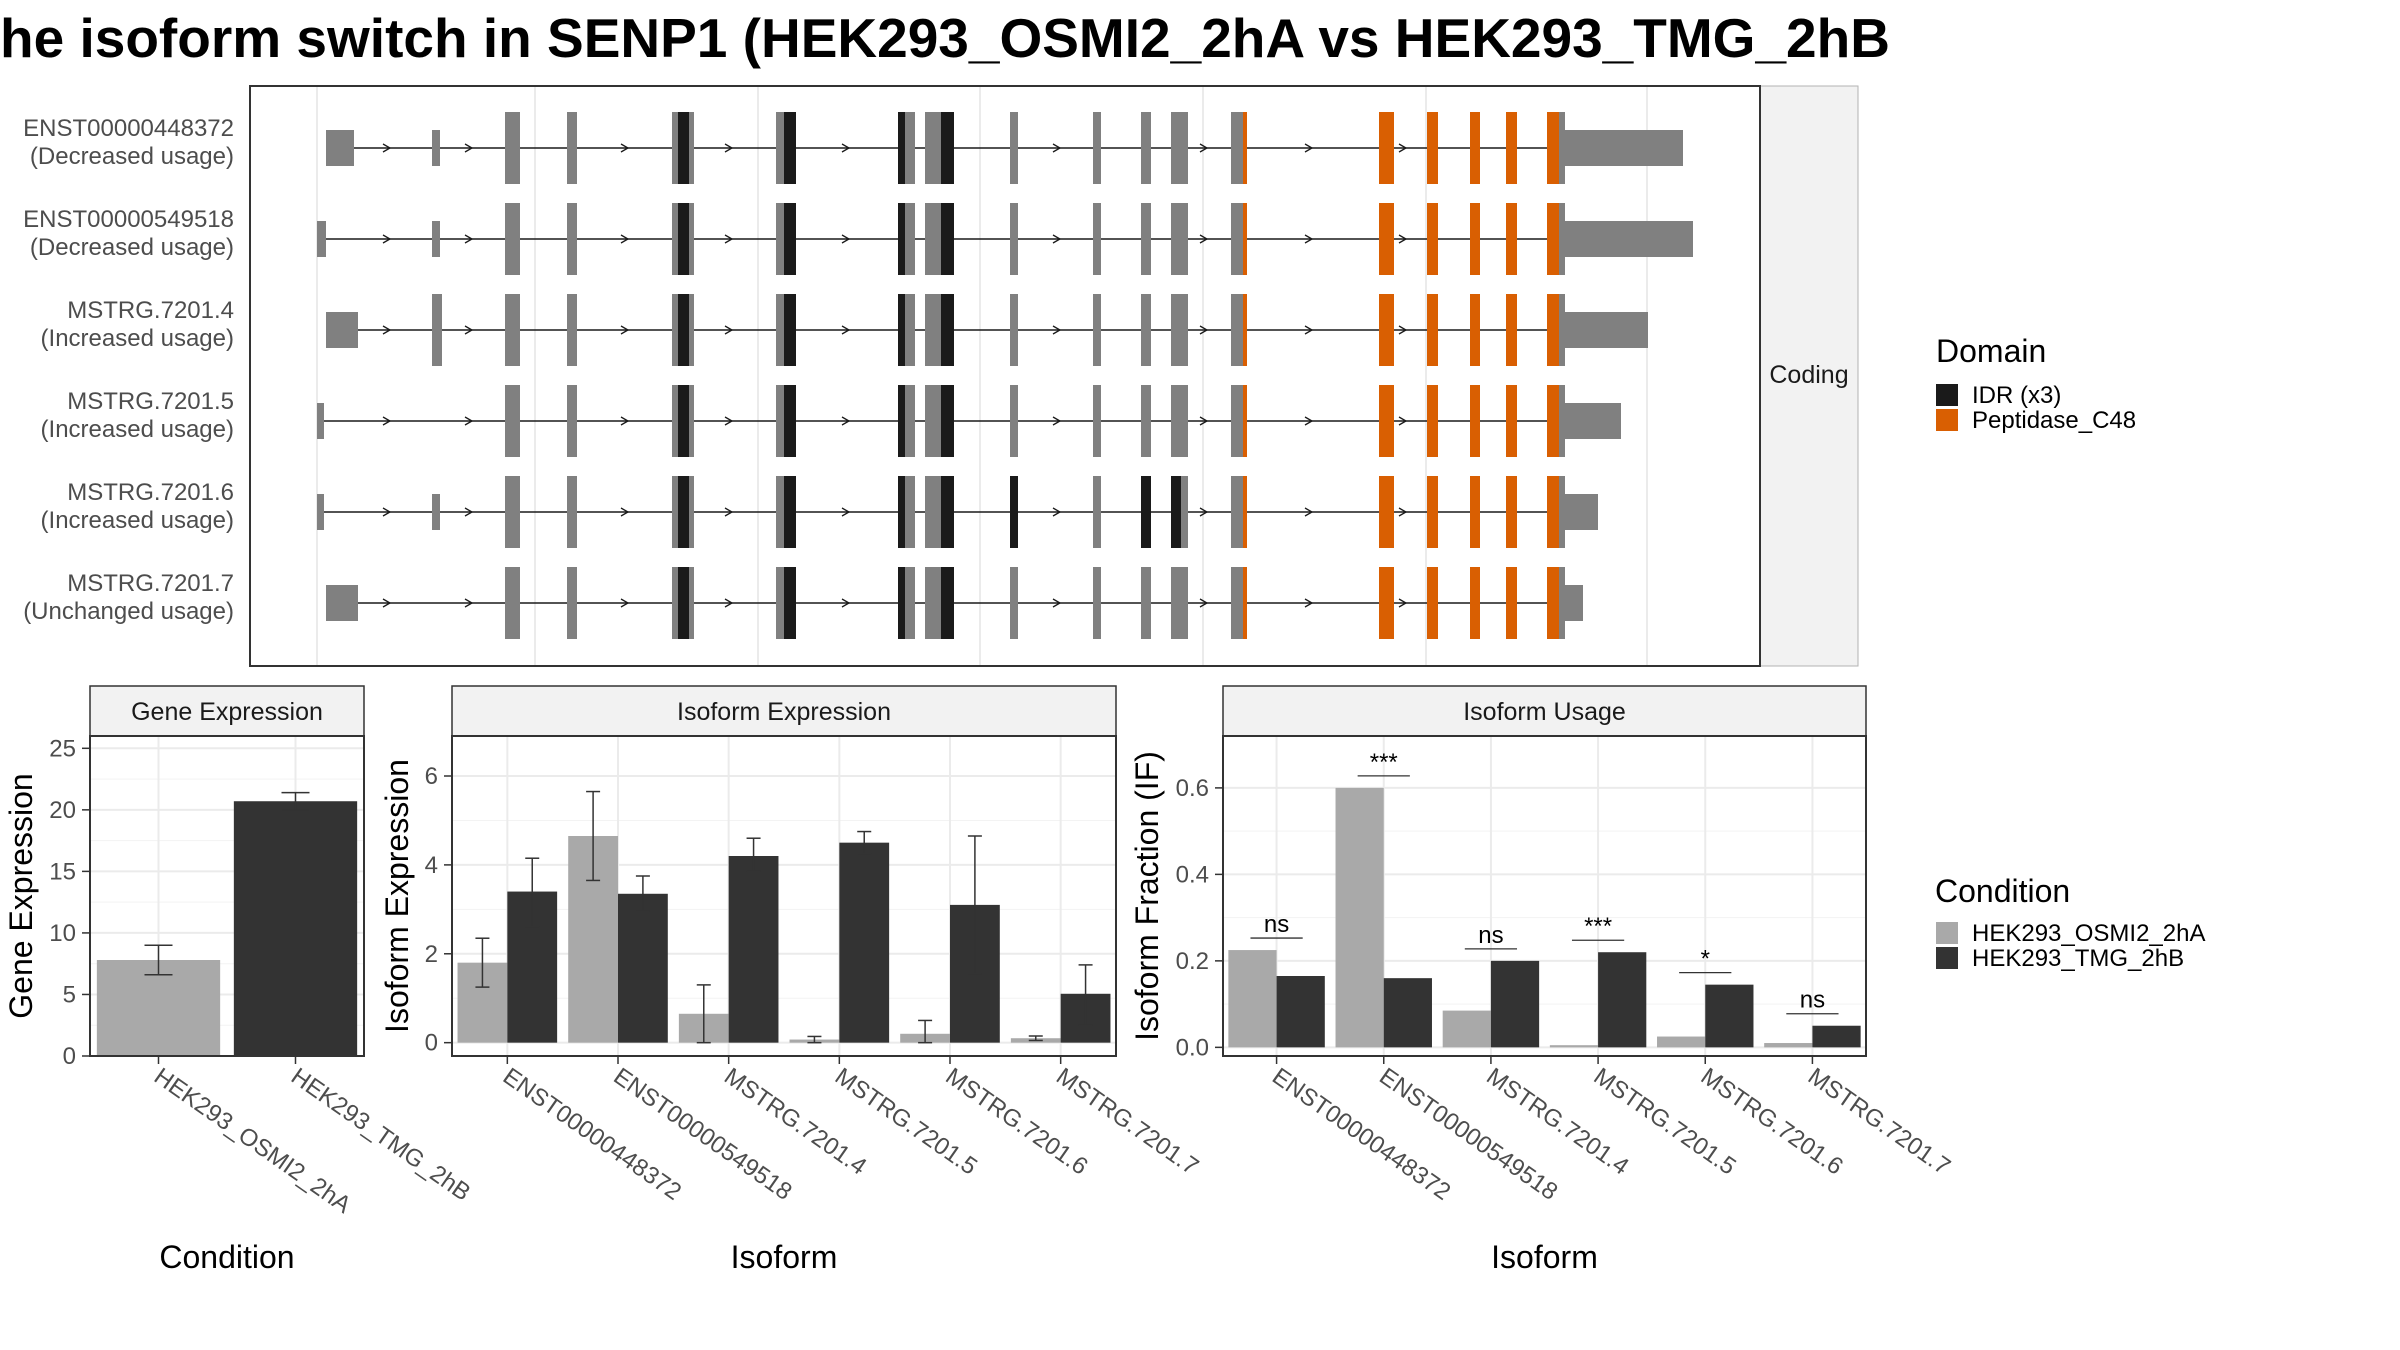 This screenshot has width=2400, height=1350. I want to click on panel-title: Gene Expression, so click(227, 712).